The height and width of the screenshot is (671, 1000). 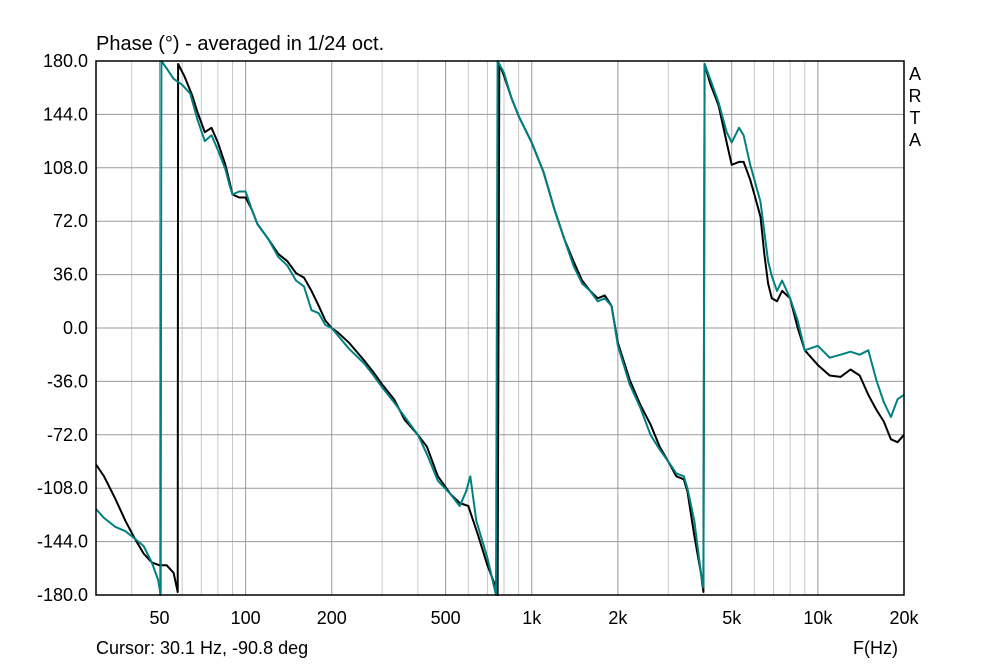 I want to click on x-tick-label: 20k, so click(x=904, y=618).